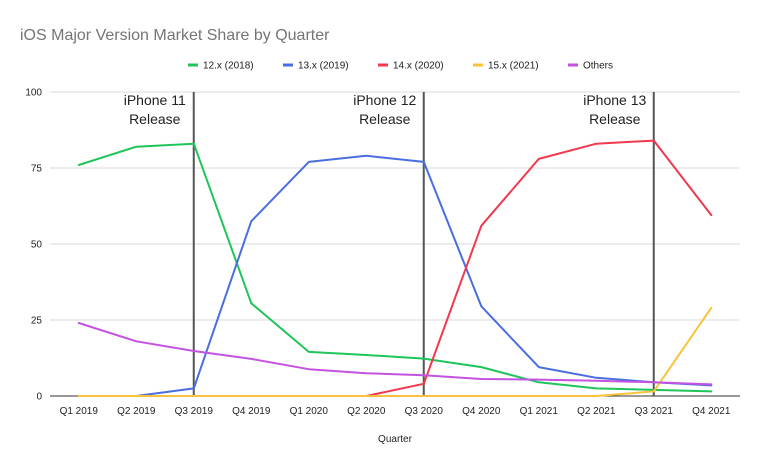 The height and width of the screenshot is (468, 768). I want to click on legend-label: 12.x (2018), so click(228, 66).